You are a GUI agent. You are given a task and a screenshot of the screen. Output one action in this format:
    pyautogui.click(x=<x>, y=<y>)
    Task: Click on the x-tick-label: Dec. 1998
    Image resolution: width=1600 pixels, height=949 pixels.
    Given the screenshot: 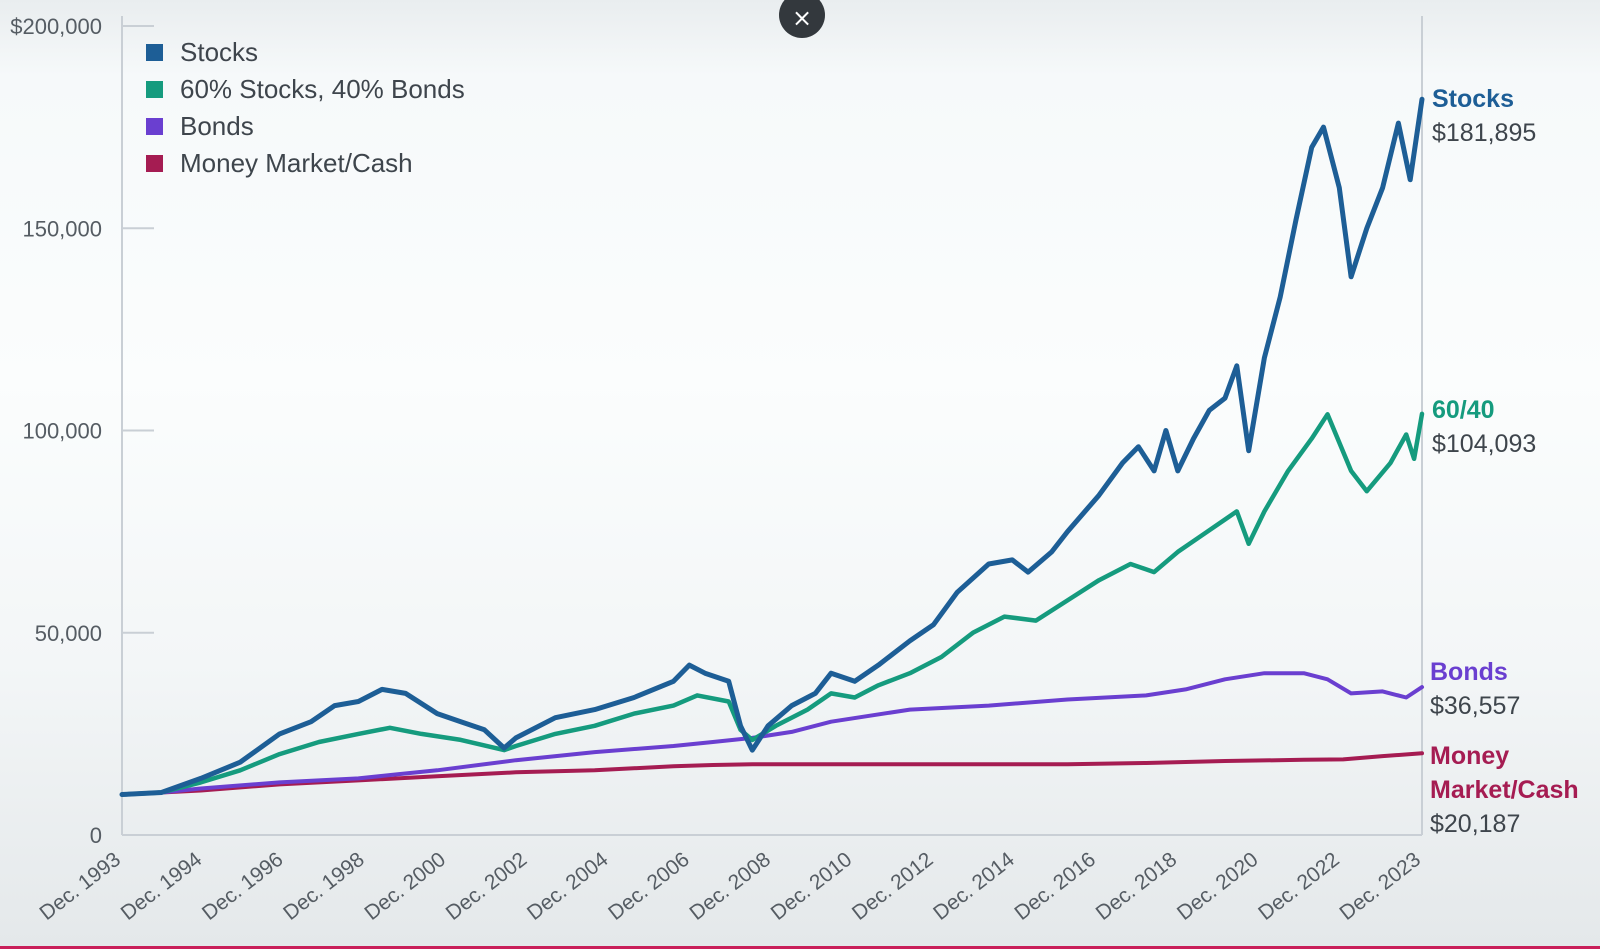 What is the action you would take?
    pyautogui.click(x=324, y=886)
    